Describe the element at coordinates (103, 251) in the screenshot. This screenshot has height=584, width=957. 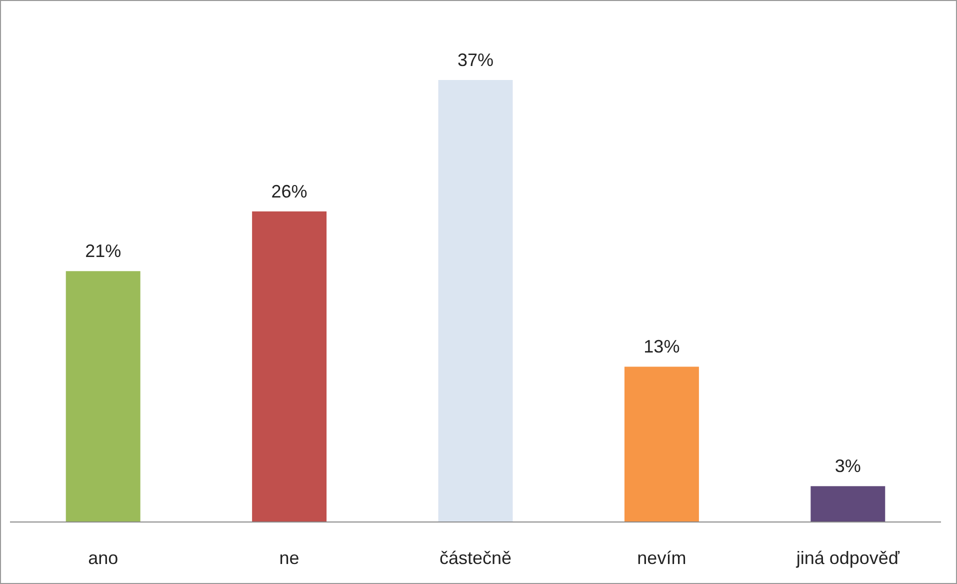
I see `data-label: 21%` at that location.